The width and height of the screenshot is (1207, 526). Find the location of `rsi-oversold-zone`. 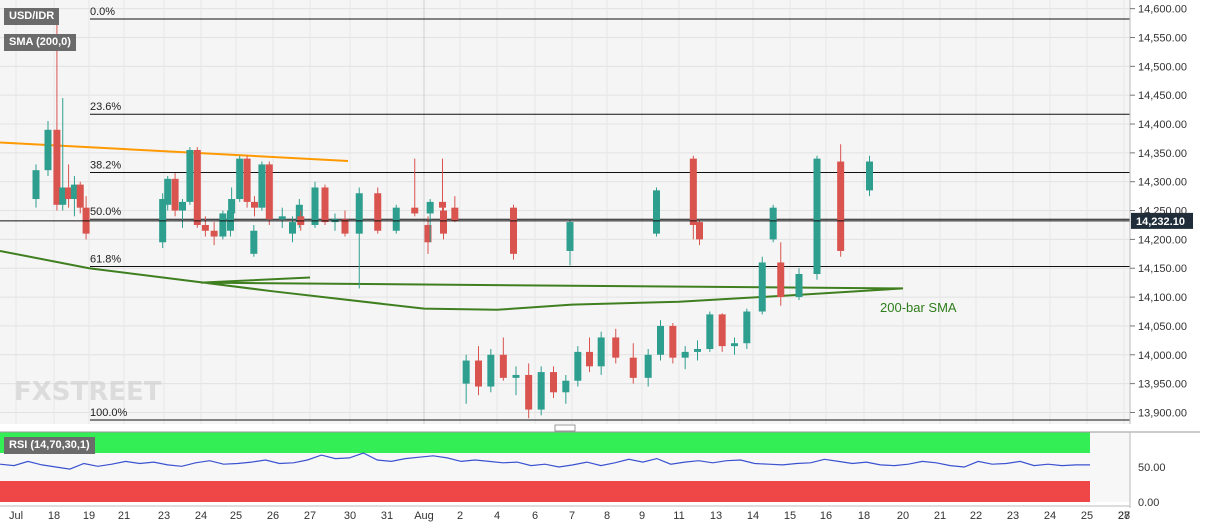

rsi-oversold-zone is located at coordinates (545, 491).